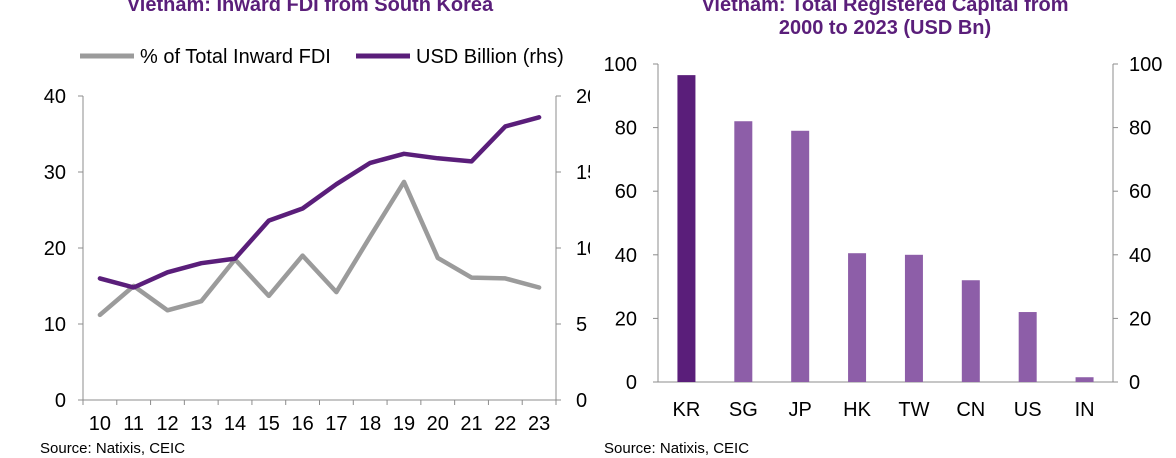 The height and width of the screenshot is (458, 1176). Describe the element at coordinates (201, 424) in the screenshot. I see `x-tick-label: 13` at that location.